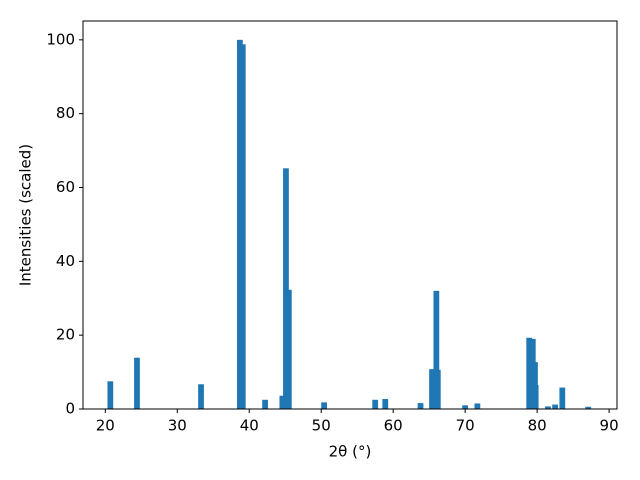 This screenshot has width=640, height=480. What do you see at coordinates (609, 426) in the screenshot?
I see `x-tick-label: 90` at bounding box center [609, 426].